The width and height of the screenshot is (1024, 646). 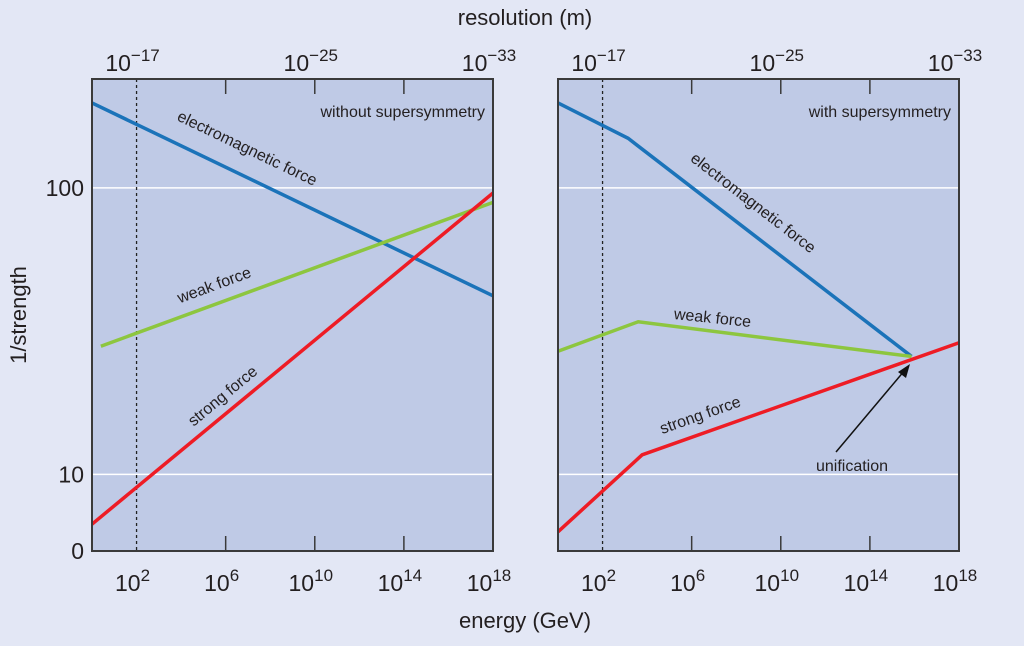 I want to click on top-axis-title: resolution (m), so click(x=525, y=17).